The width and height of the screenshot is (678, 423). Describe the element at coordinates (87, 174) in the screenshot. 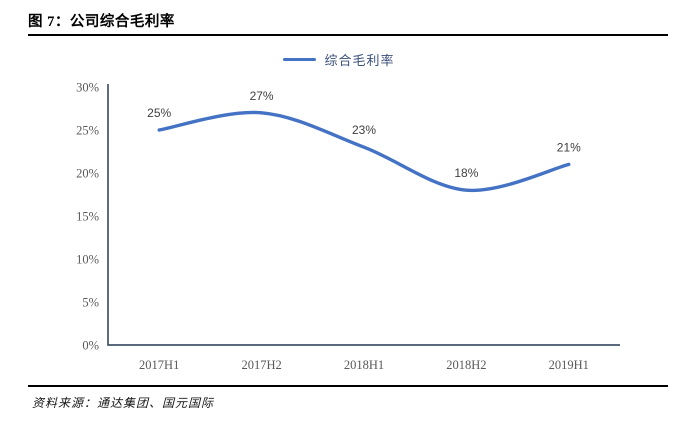

I see `y-axis-tick-label: 20%` at that location.